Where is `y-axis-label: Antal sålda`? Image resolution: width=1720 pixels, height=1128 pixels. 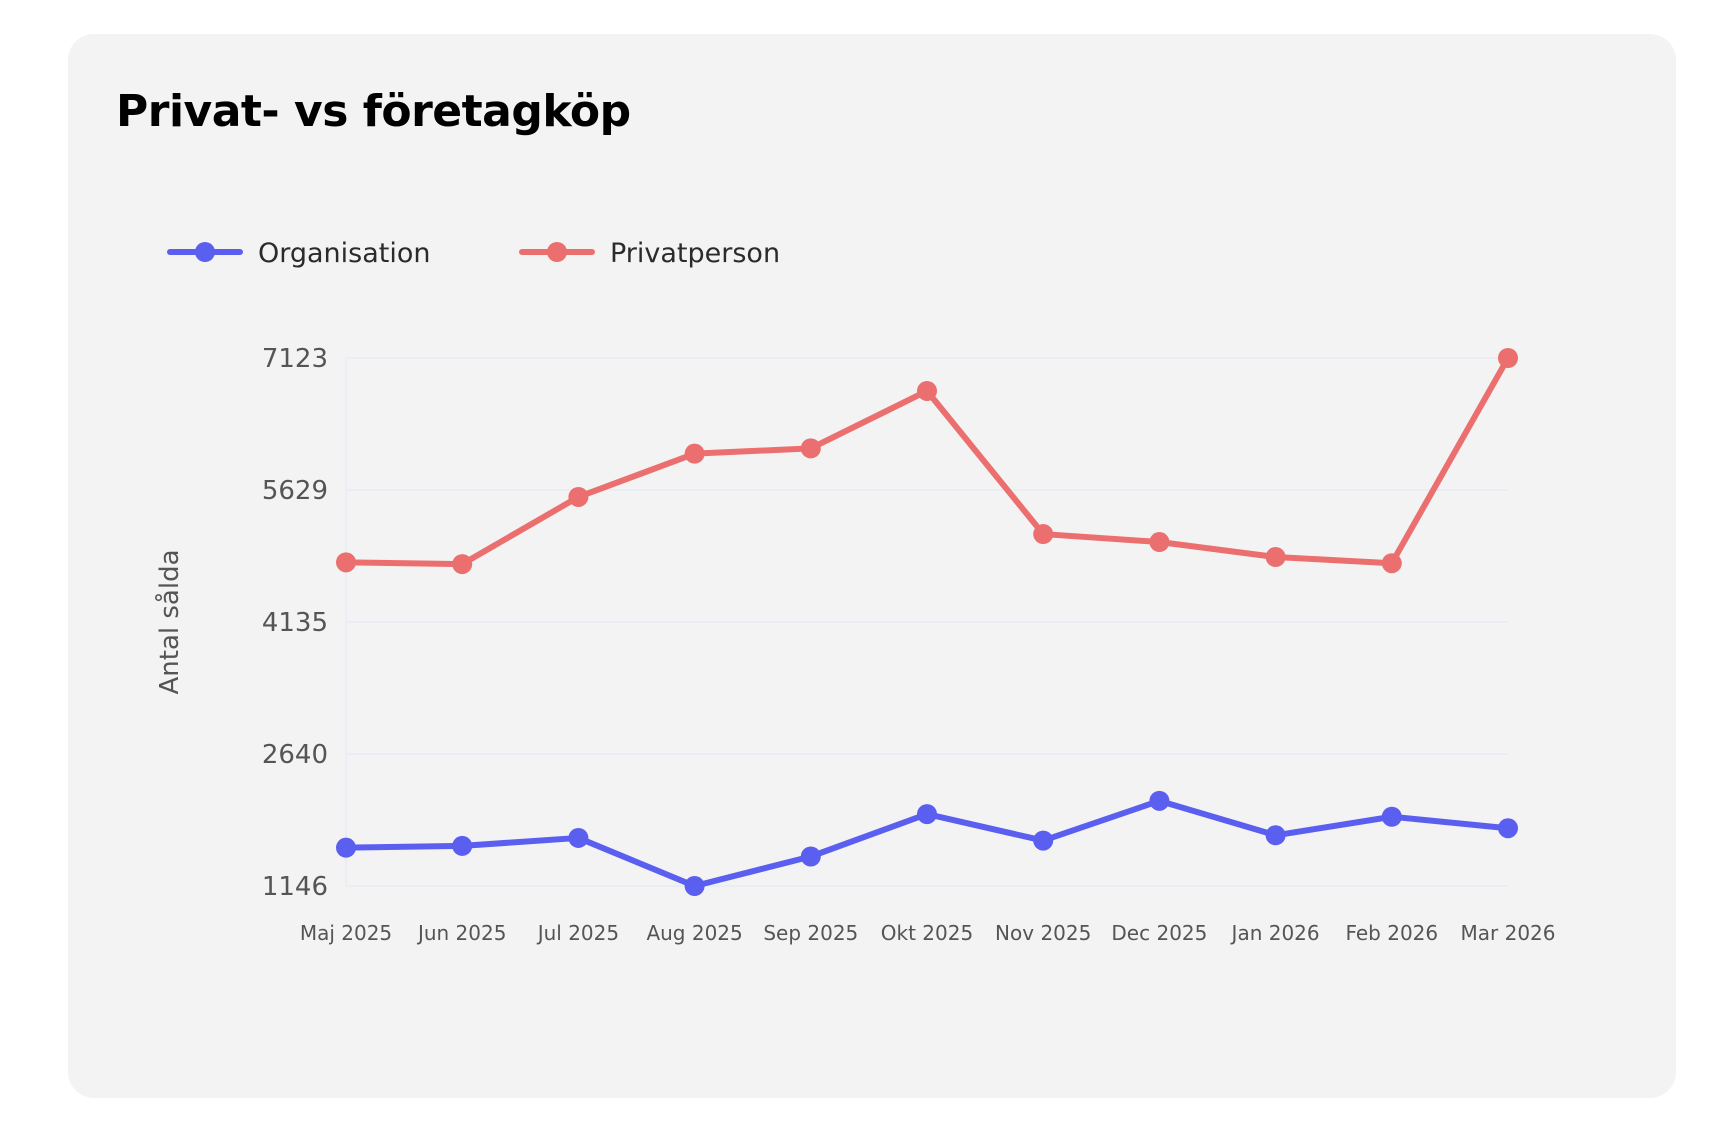
y-axis-label: Antal sålda is located at coordinates (169, 621).